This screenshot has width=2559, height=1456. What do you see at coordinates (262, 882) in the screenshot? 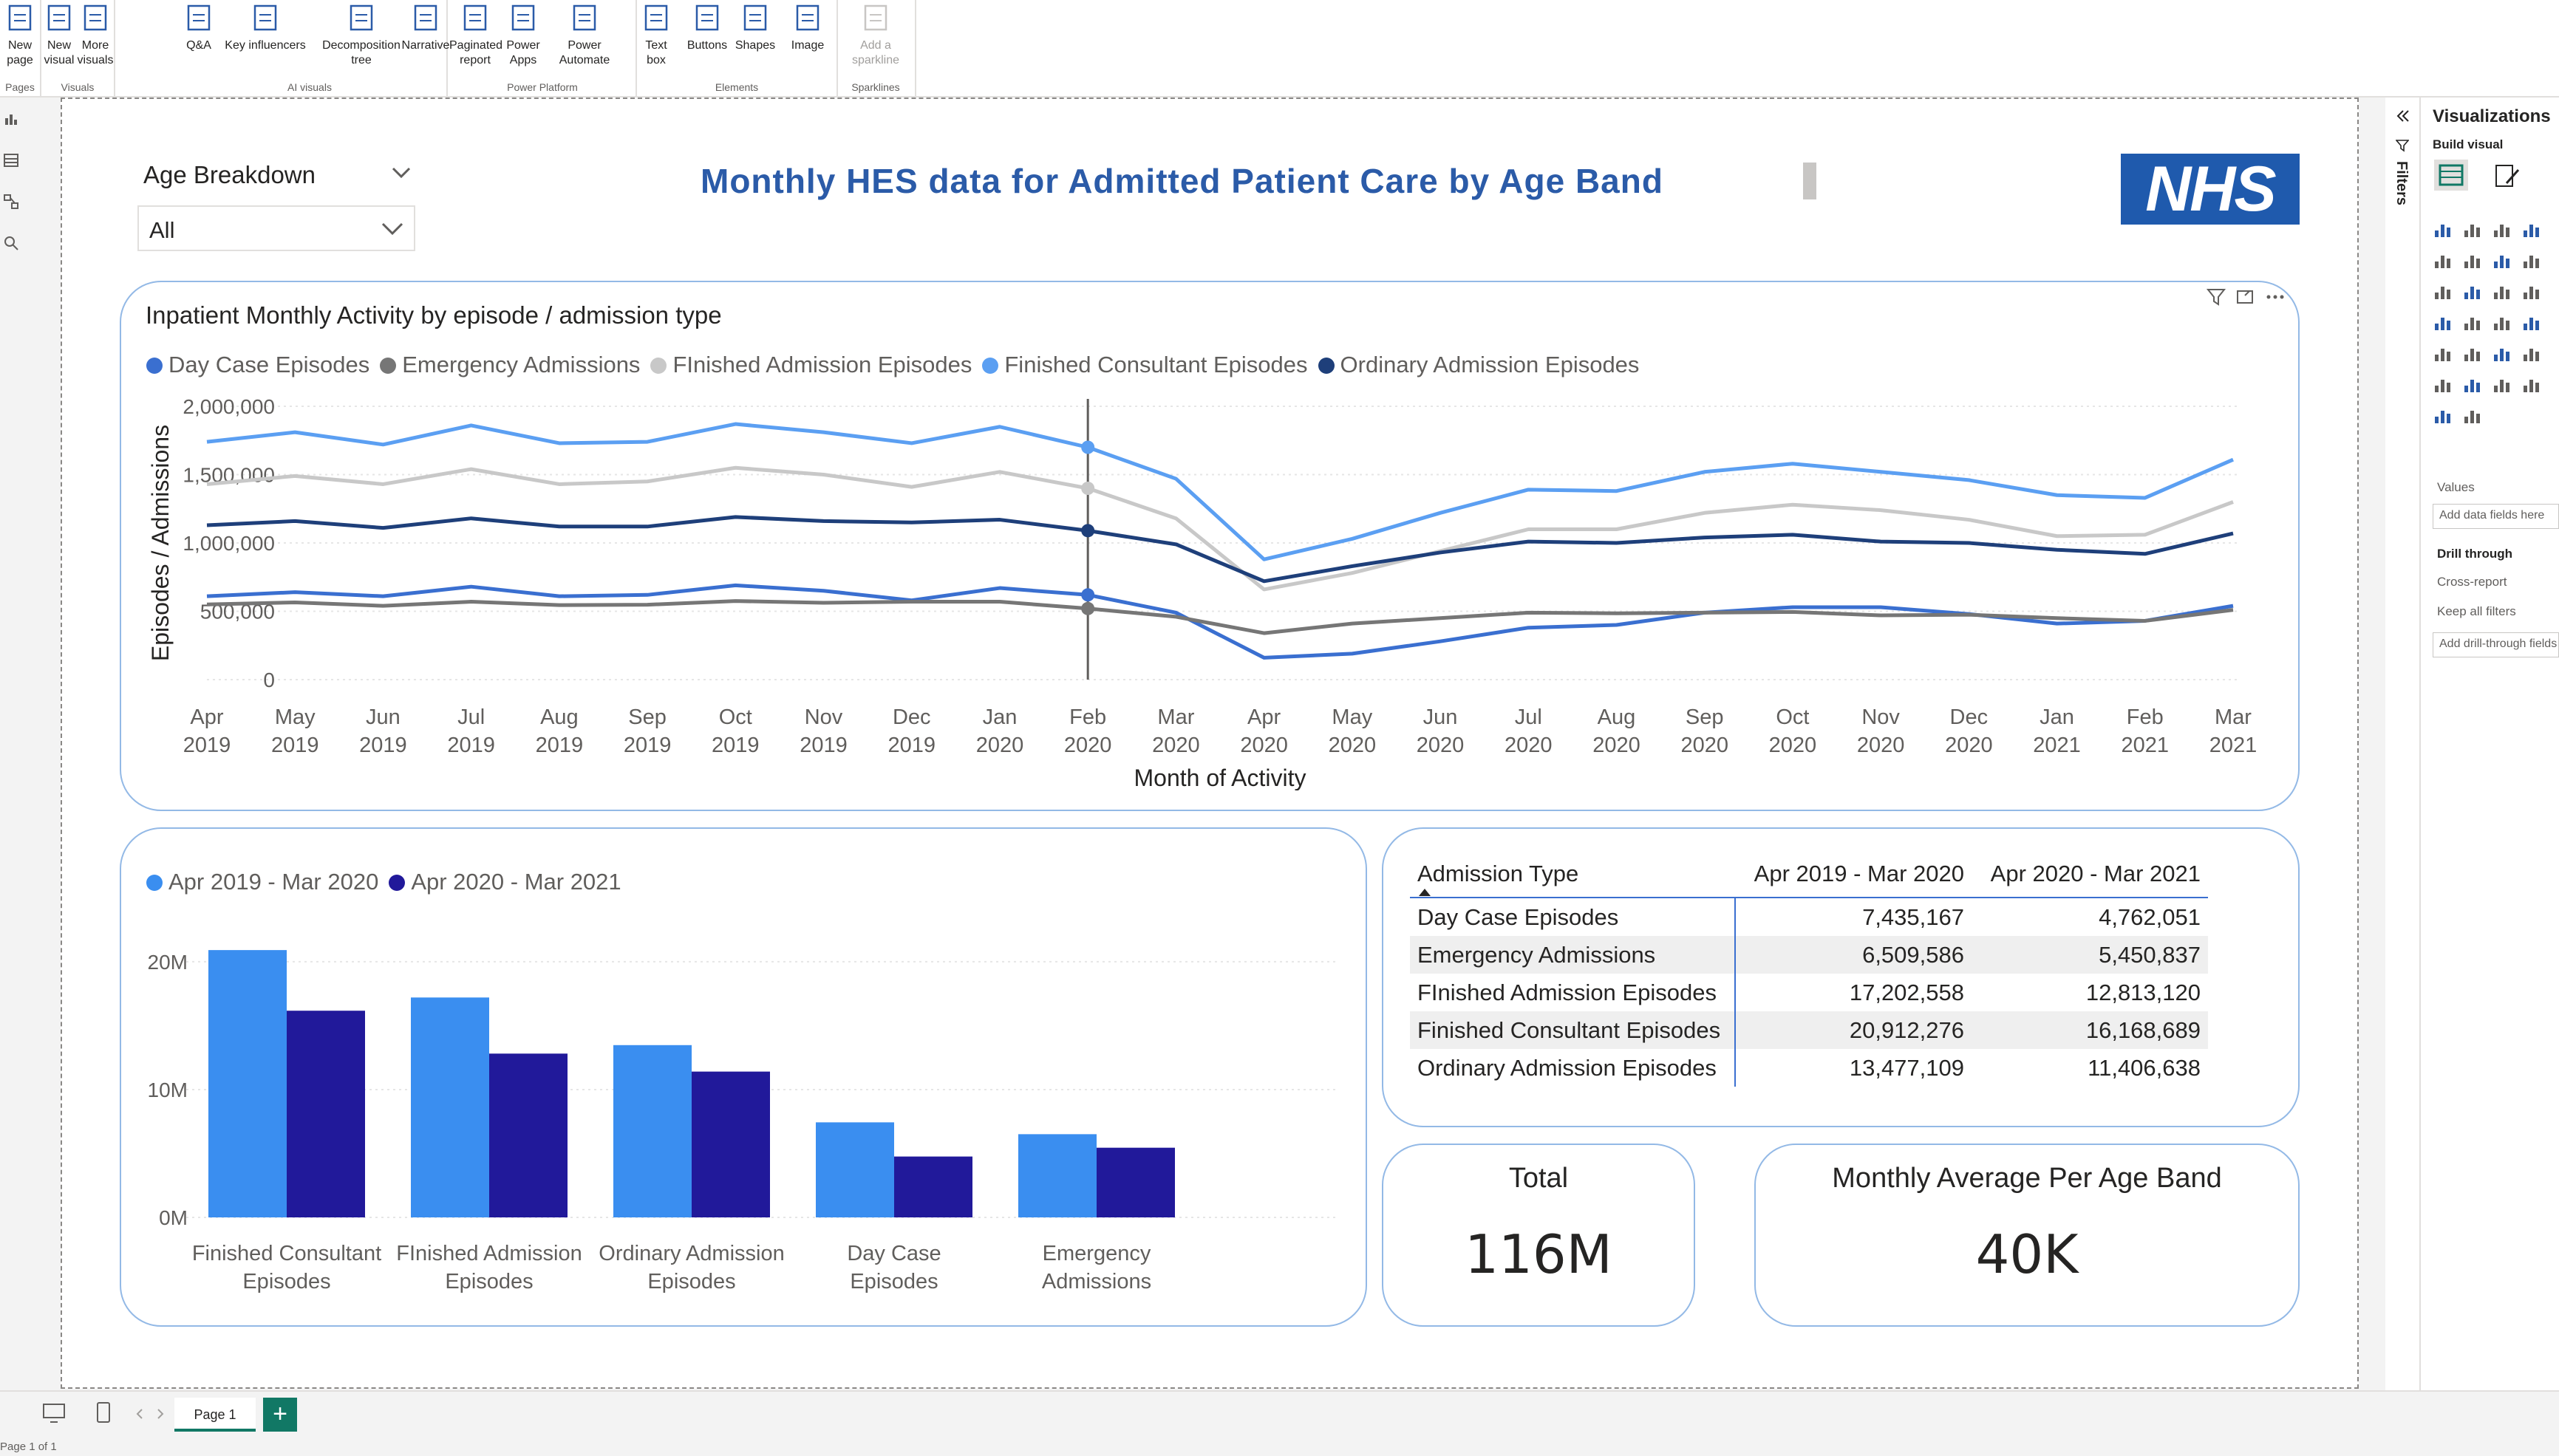
I see `legend-item-apr-2019-mar-2020: Apr 2019 - Mar 2020` at bounding box center [262, 882].